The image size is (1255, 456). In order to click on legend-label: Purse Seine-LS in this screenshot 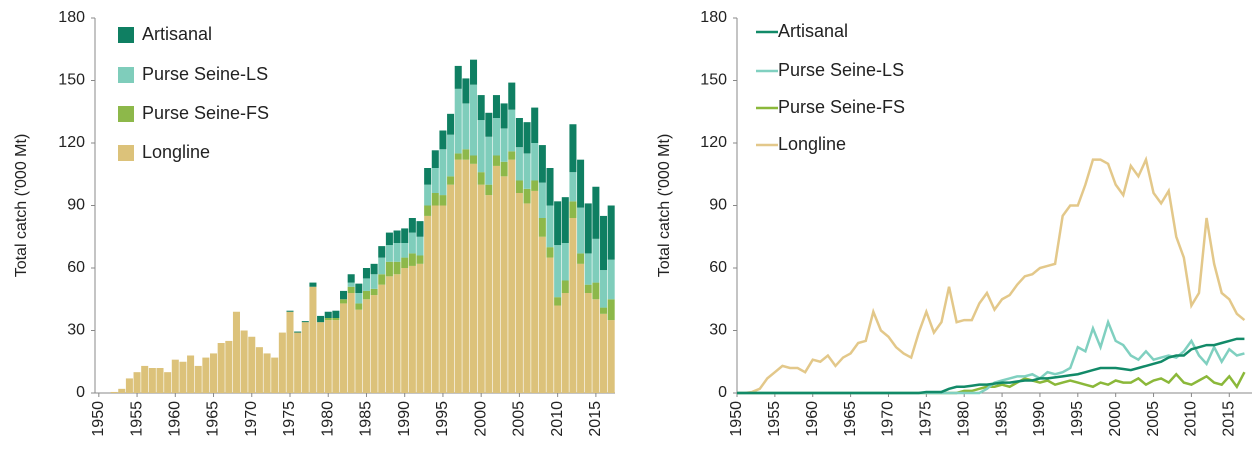, I will do `click(205, 74)`.